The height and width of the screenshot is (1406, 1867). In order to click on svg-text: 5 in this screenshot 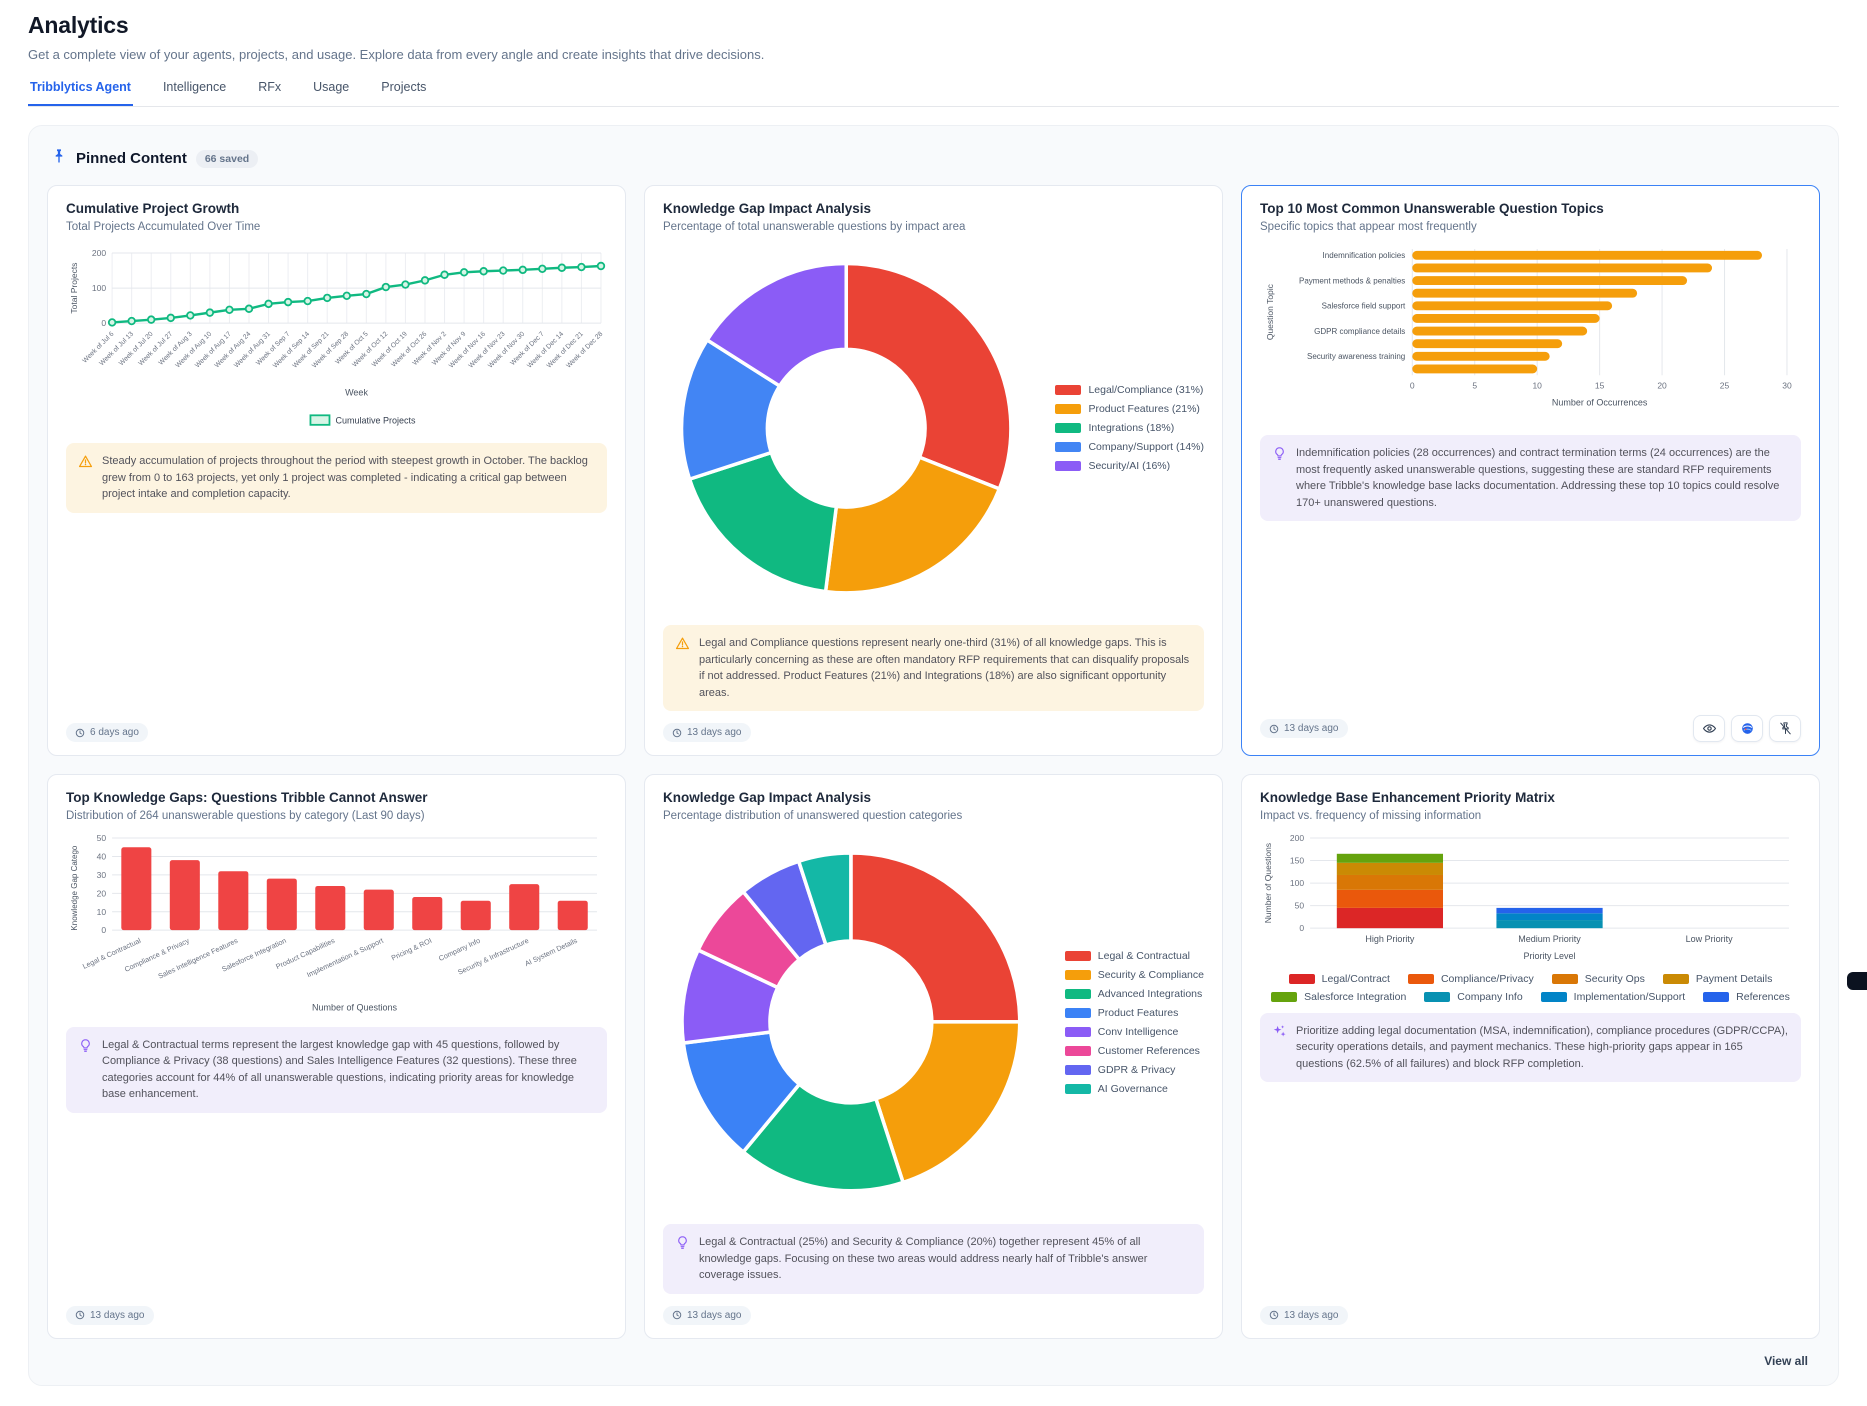, I will do `click(1474, 385)`.